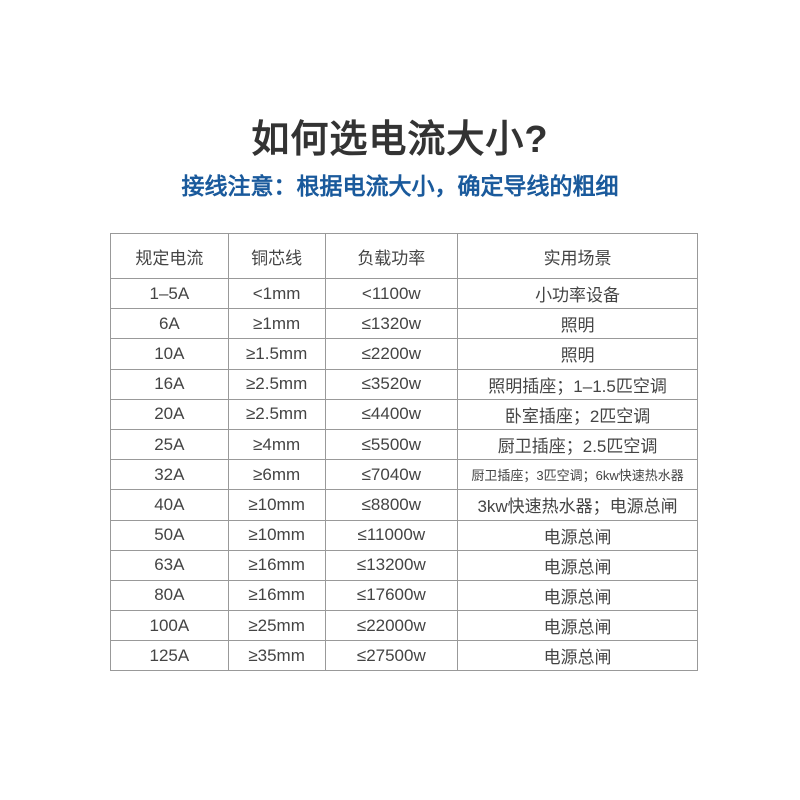 This screenshot has width=800, height=800. I want to click on rated-current-cell: 63A, so click(169, 565).